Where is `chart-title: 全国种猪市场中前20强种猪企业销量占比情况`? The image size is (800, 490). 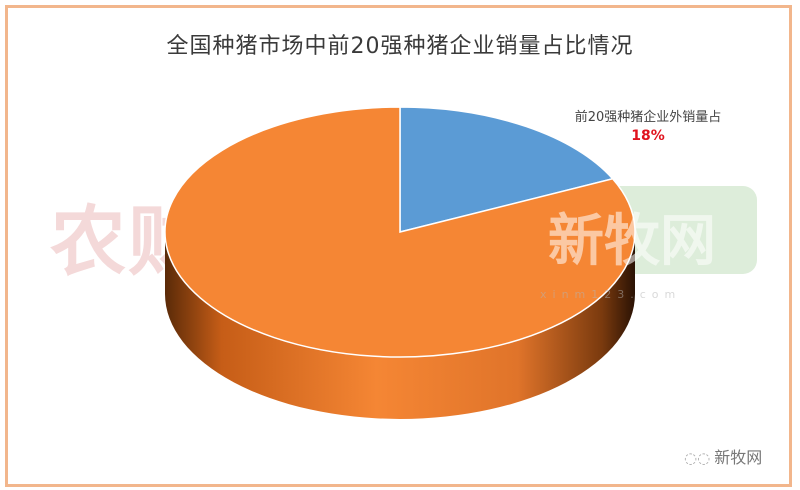
chart-title: 全国种猪市场中前20强种猪企业销量占比情况 is located at coordinates (400, 46).